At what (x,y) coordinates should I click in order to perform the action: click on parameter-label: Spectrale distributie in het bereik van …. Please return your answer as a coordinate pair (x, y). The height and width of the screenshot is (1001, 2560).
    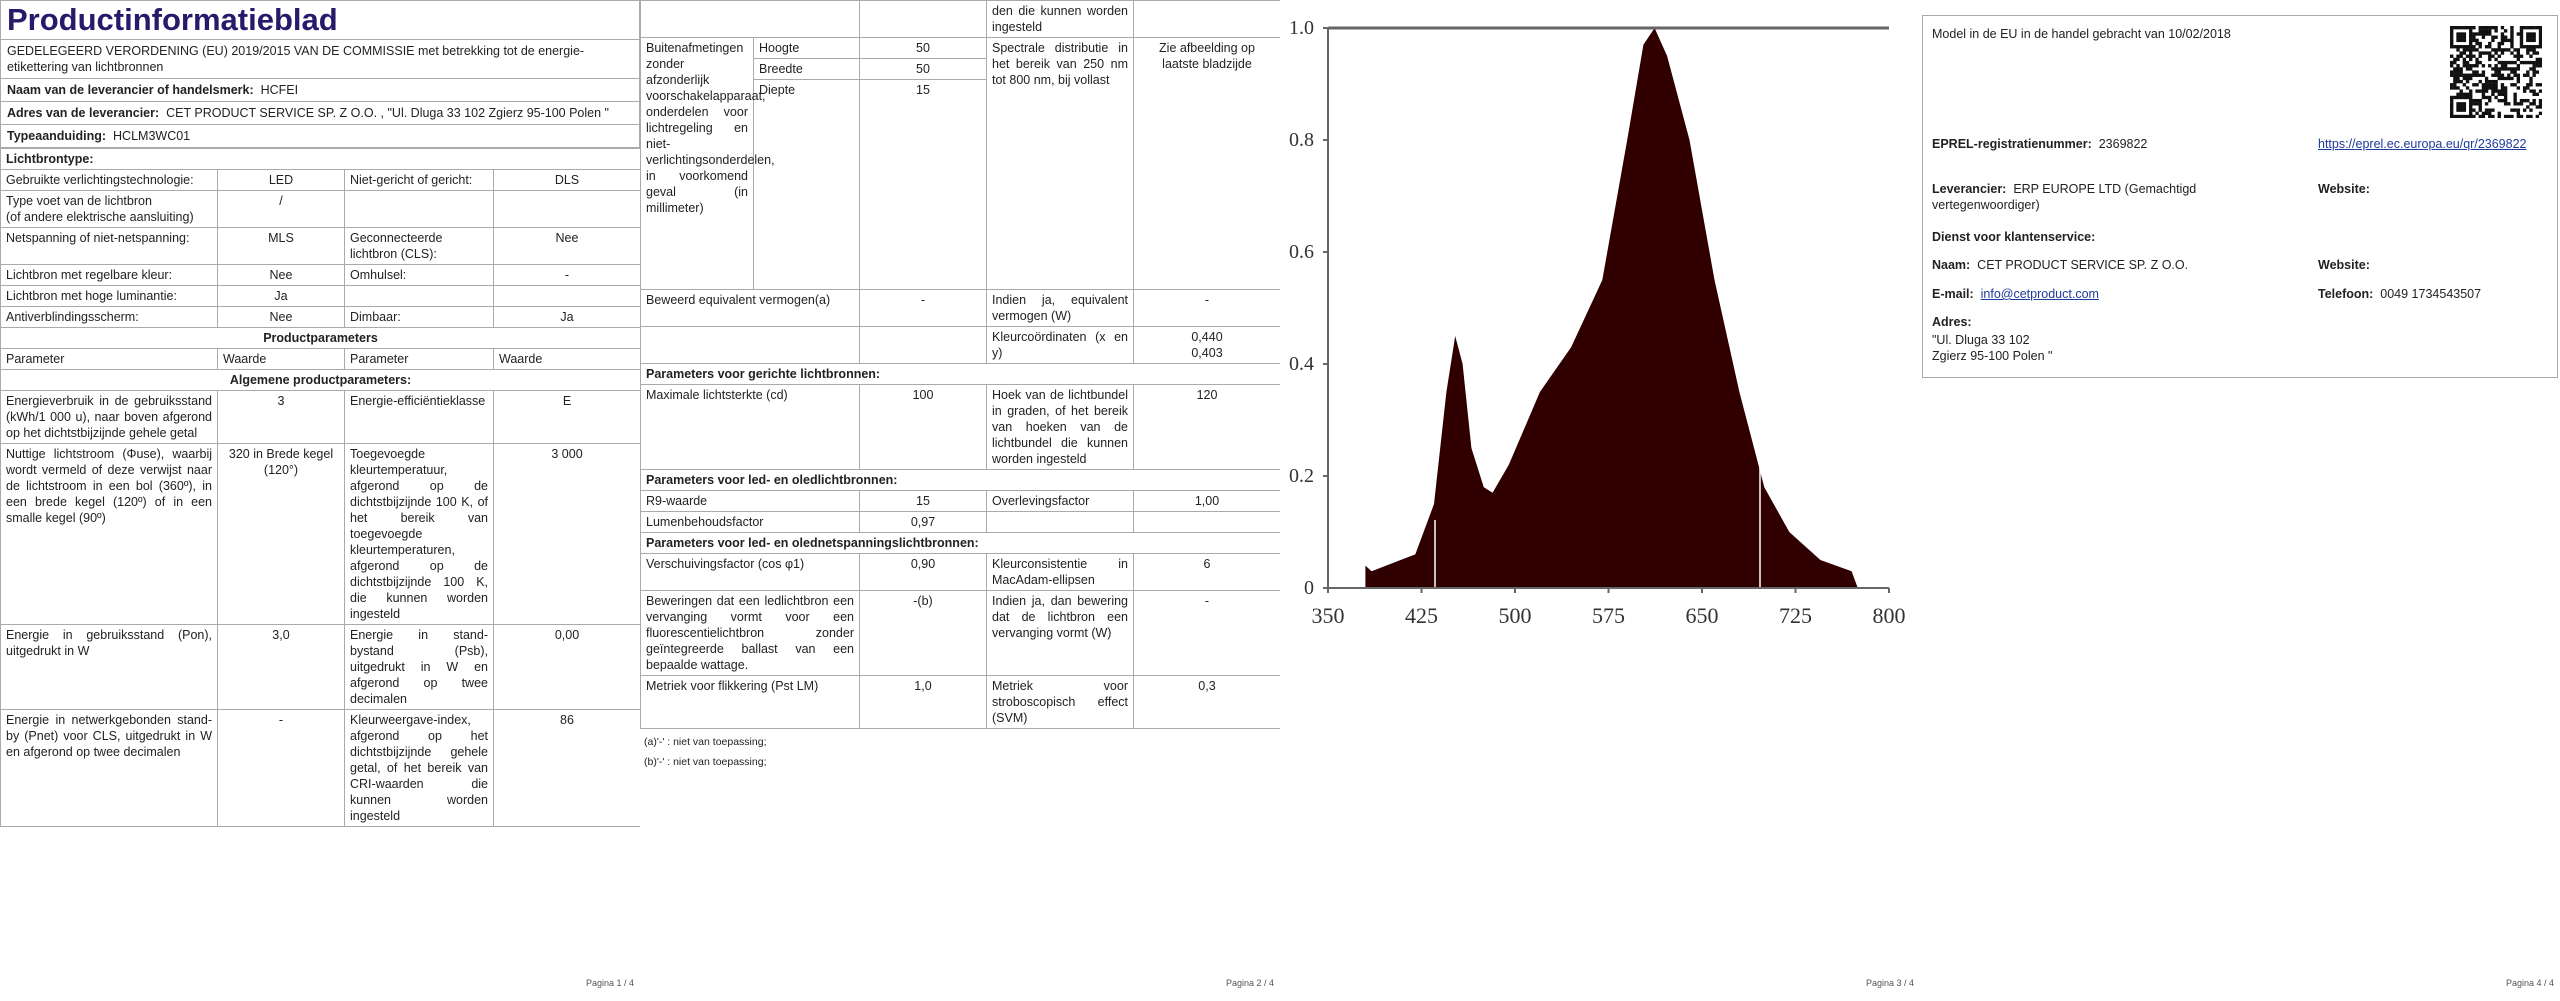
    Looking at the image, I should click on (1060, 163).